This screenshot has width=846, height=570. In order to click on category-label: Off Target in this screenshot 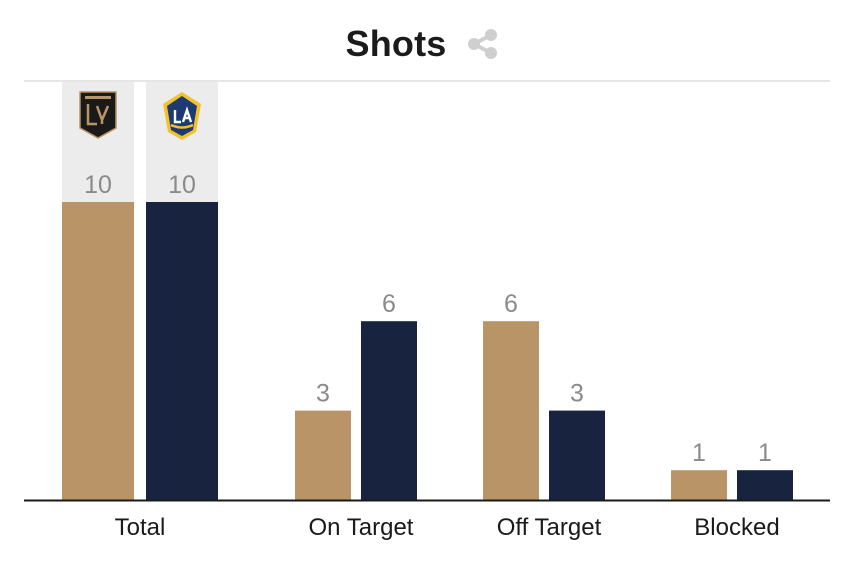, I will do `click(549, 527)`.